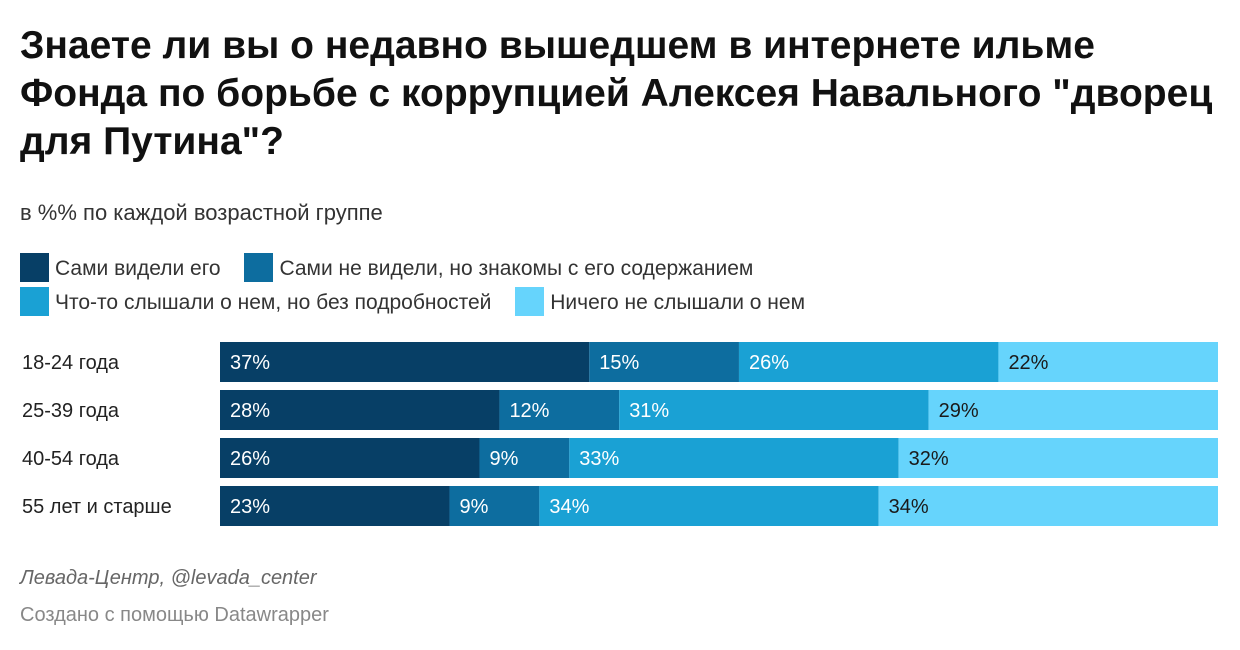 This screenshot has width=1240, height=650. Describe the element at coordinates (599, 459) in the screenshot. I see `data-label: 33%` at that location.